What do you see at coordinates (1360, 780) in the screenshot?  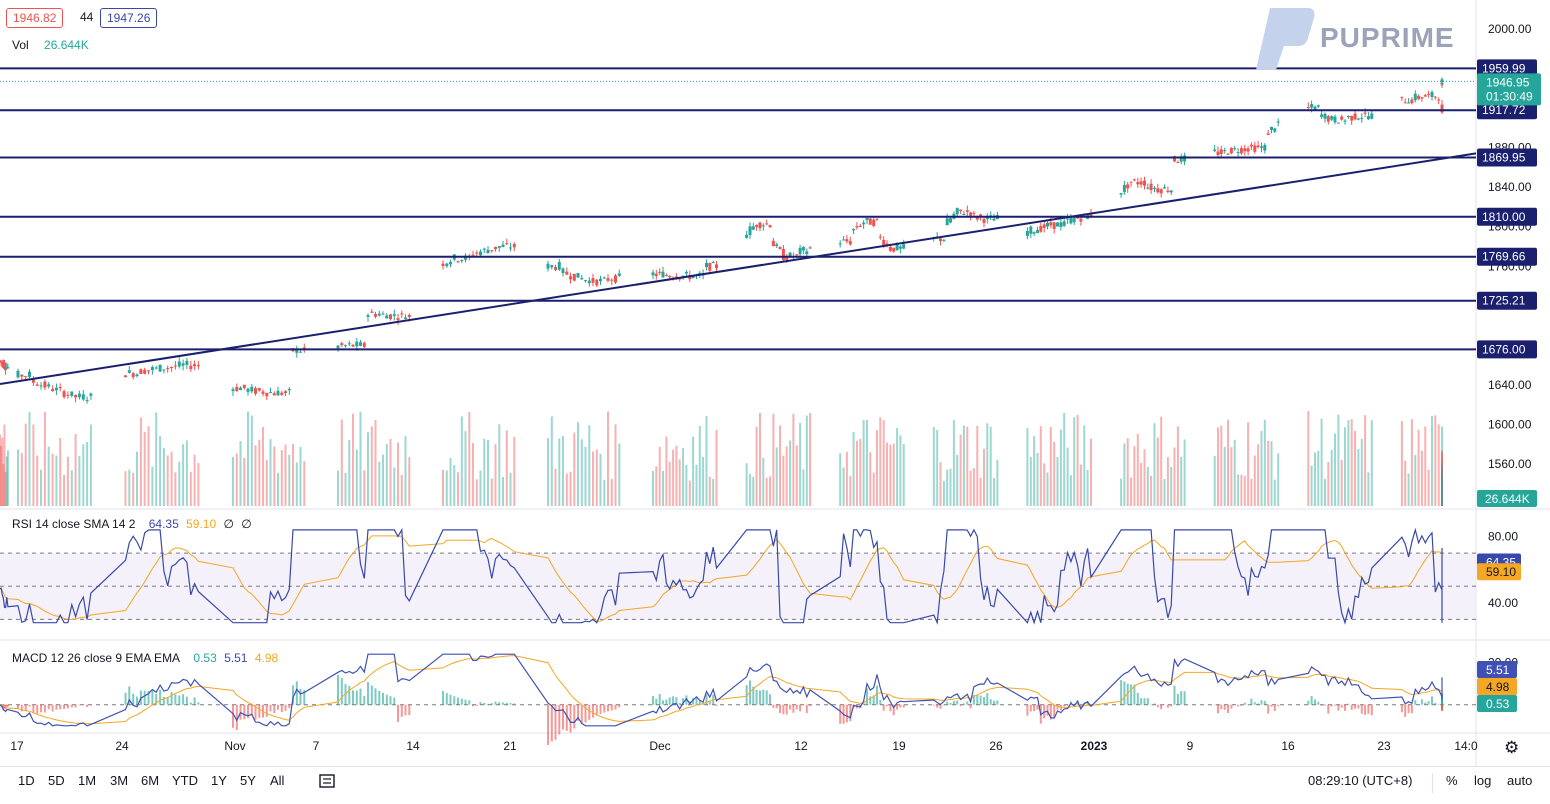 I see `clock-time: 08:29:10 (UTC+8)` at bounding box center [1360, 780].